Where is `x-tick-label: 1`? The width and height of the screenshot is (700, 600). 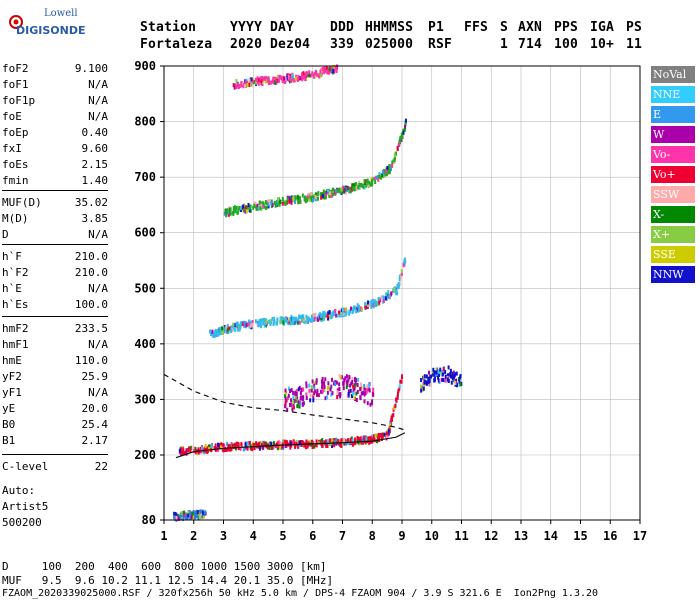 x-tick-label: 1 is located at coordinates (163, 536).